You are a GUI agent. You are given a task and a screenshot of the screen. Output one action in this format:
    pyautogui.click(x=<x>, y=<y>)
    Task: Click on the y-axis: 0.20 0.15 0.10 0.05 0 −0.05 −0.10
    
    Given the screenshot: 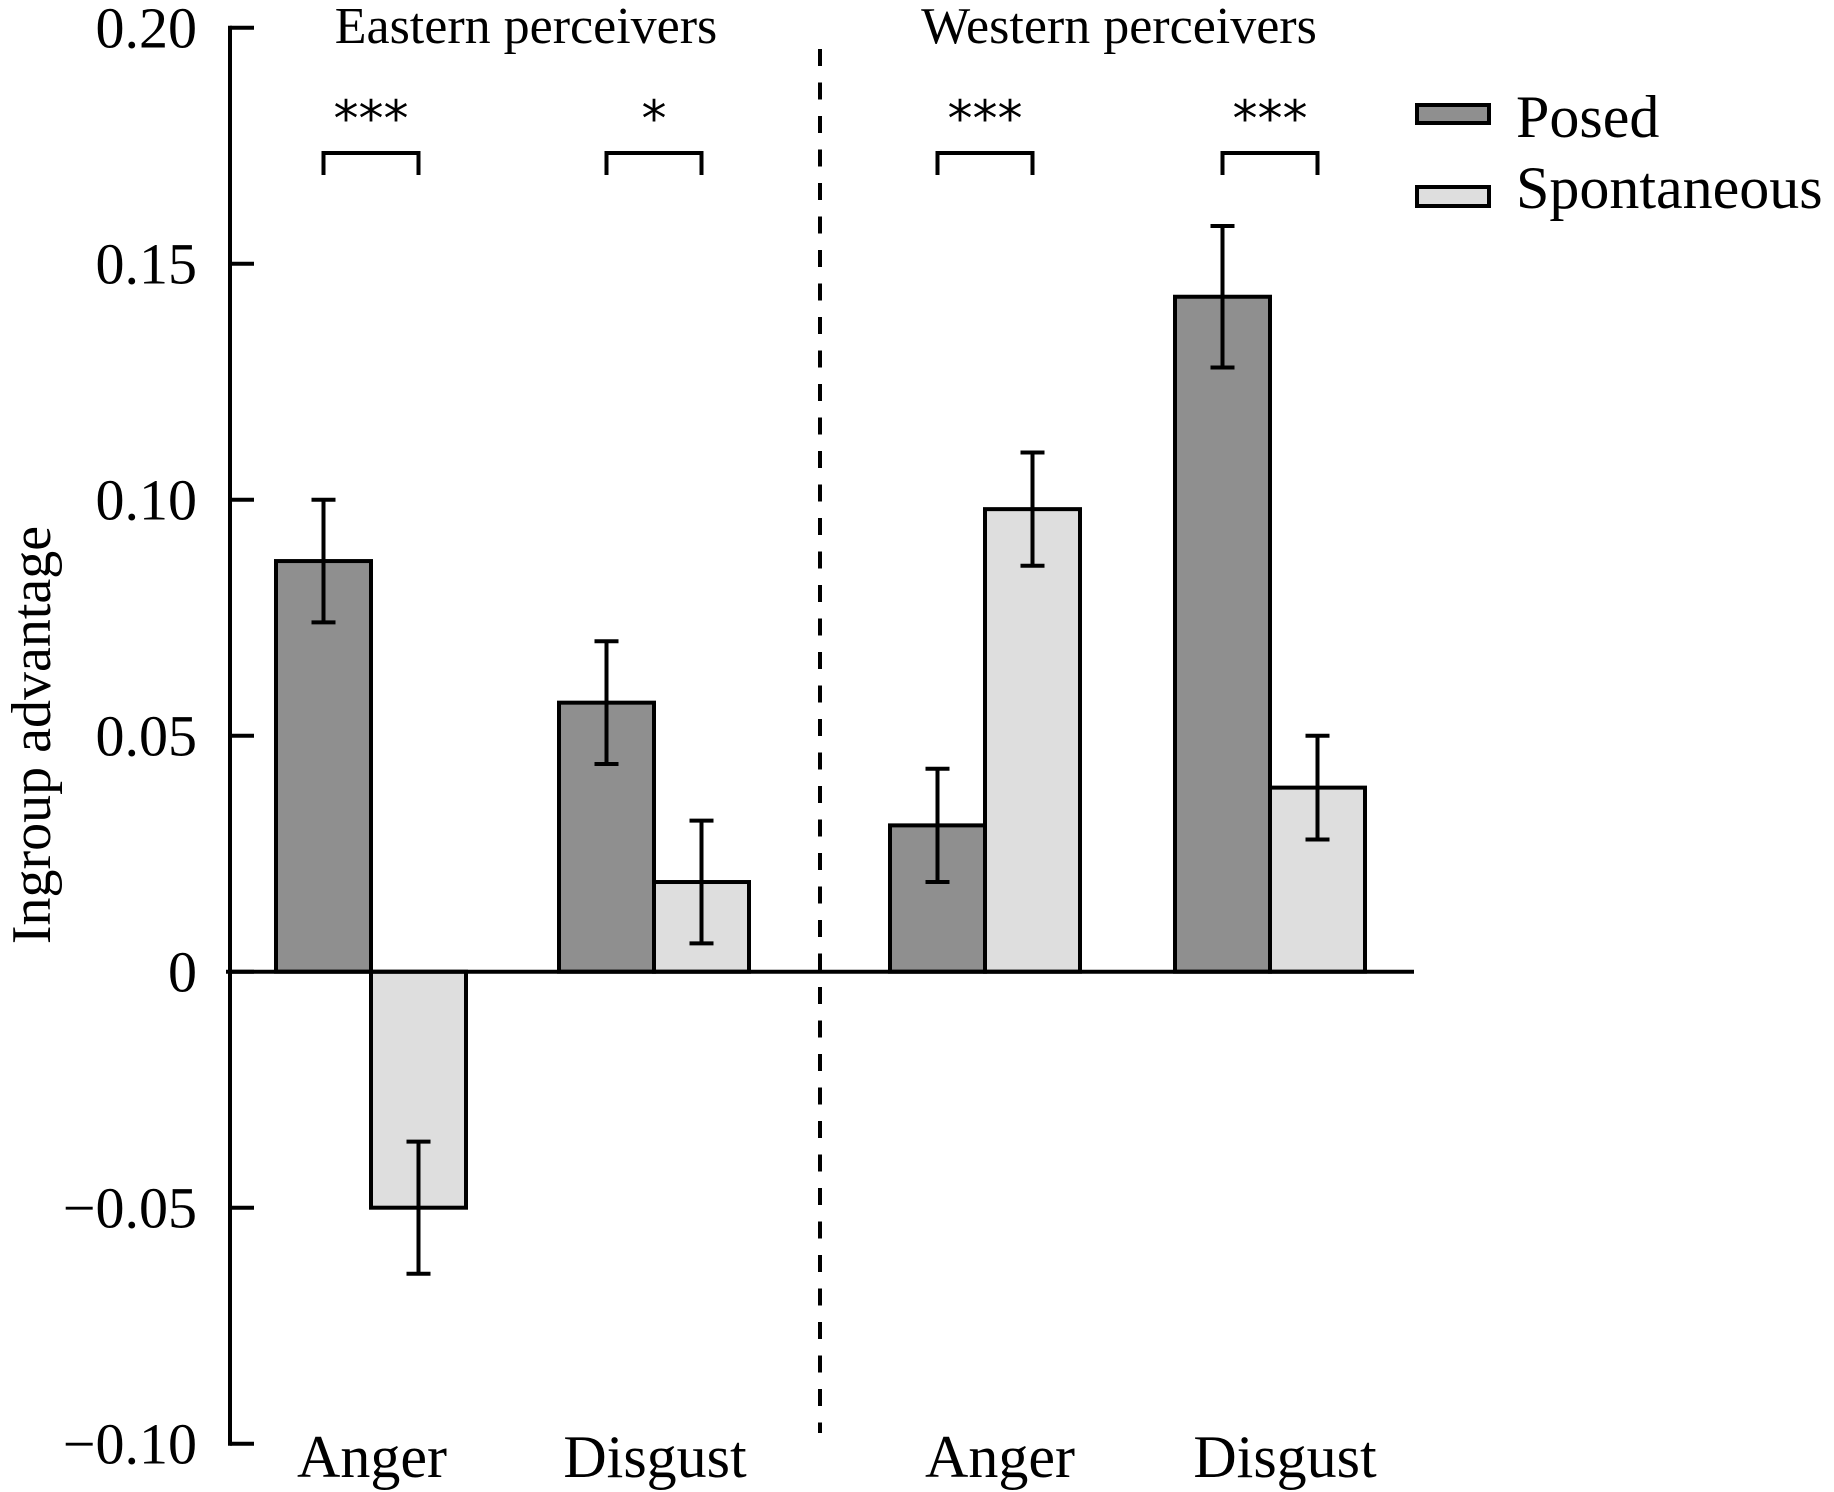 What is the action you would take?
    pyautogui.click(x=158, y=738)
    